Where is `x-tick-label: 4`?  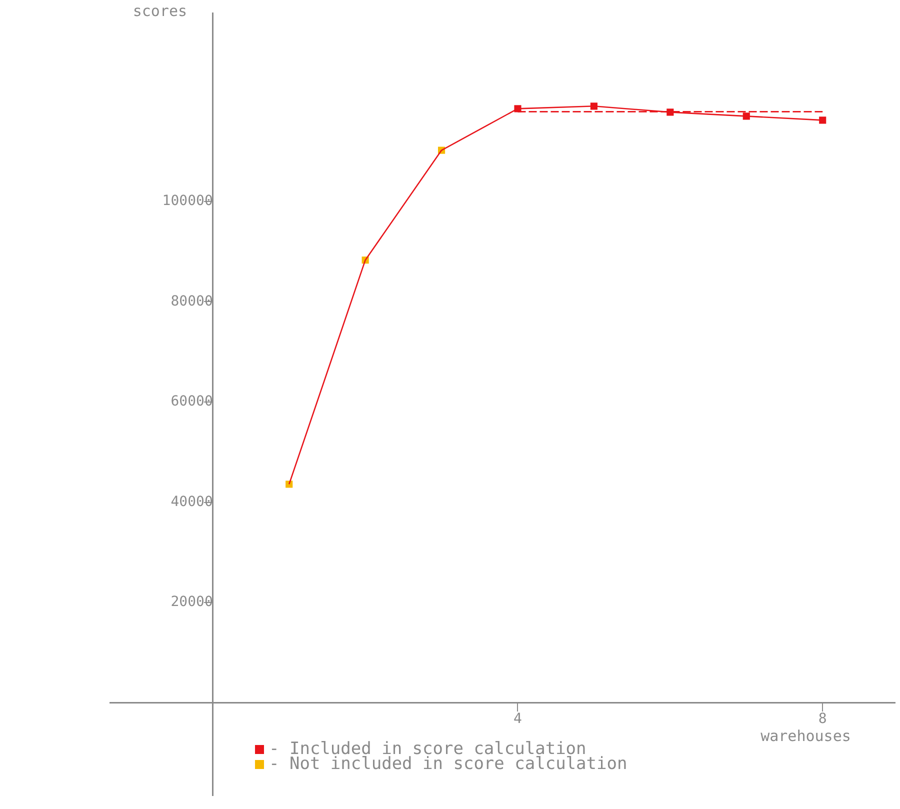 x-tick-label: 4 is located at coordinates (518, 718).